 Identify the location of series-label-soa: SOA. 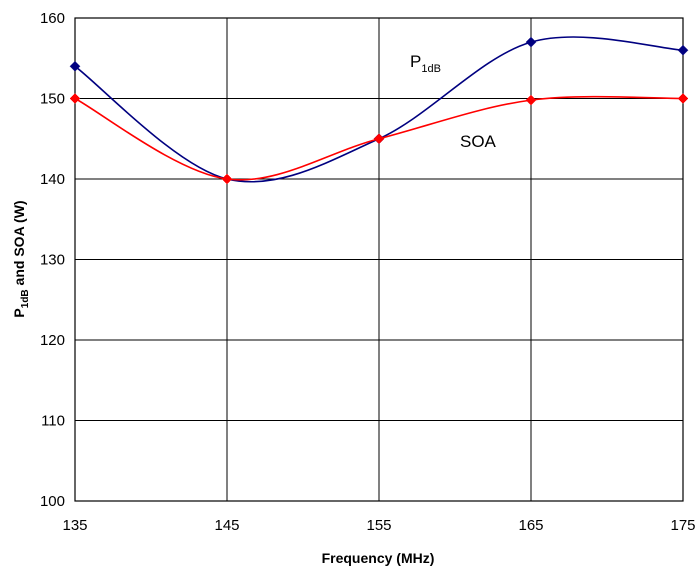
(478, 141).